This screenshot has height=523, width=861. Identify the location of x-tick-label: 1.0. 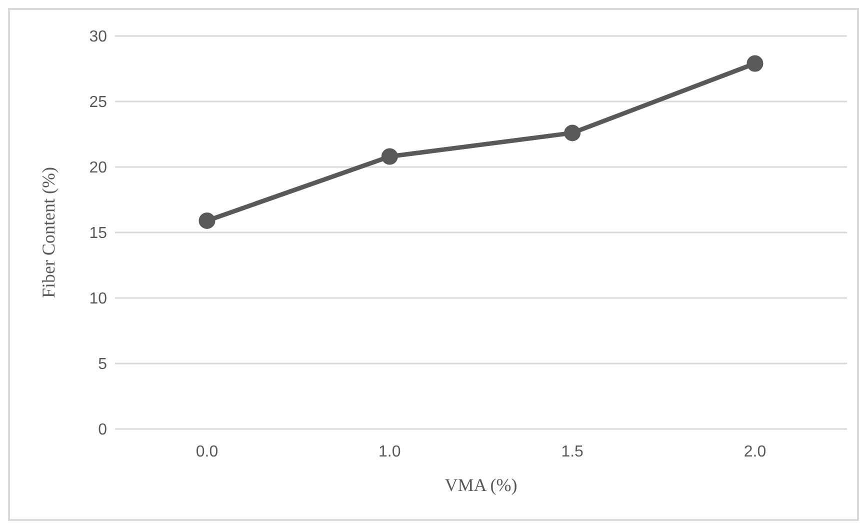
(389, 451).